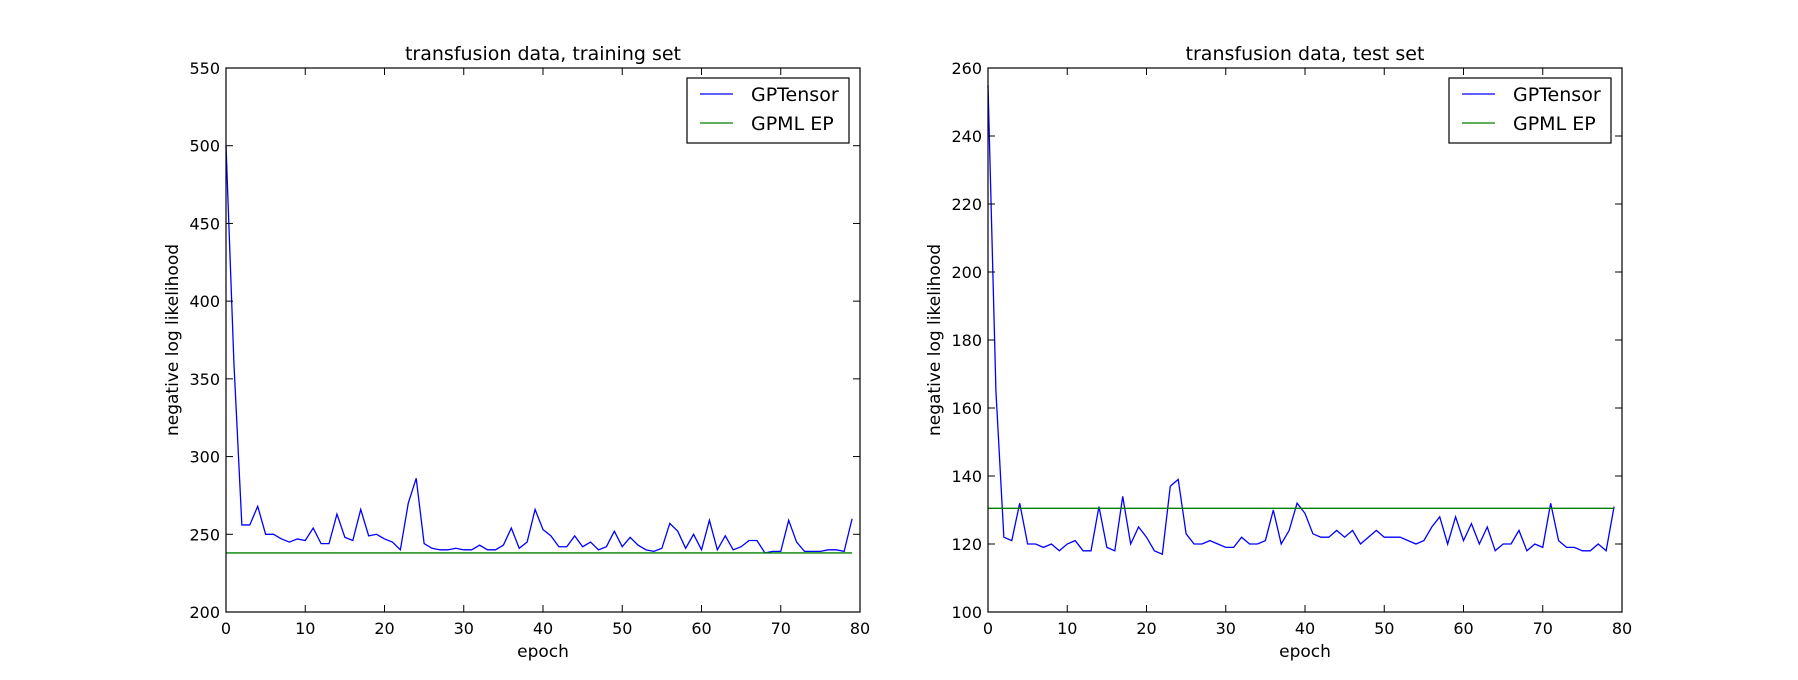 The width and height of the screenshot is (1798, 680). I want to click on chart-title: transfusion data, test set, so click(1305, 54).